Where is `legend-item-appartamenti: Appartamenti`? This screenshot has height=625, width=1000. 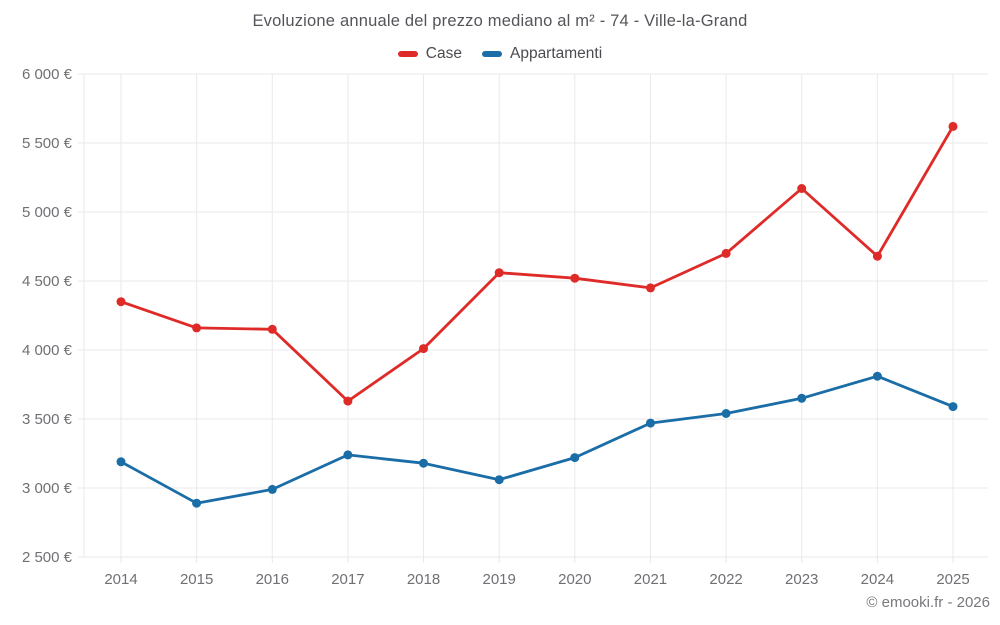 legend-item-appartamenti: Appartamenti is located at coordinates (542, 54).